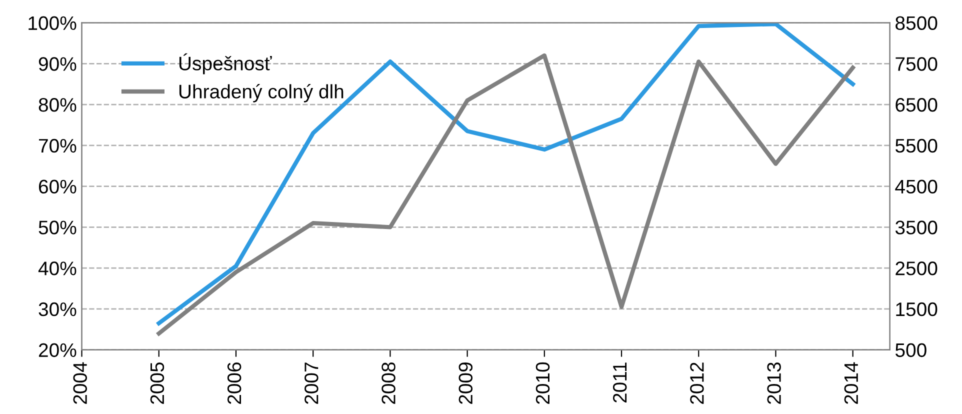  Describe the element at coordinates (234, 383) in the screenshot. I see `x-tick-label: 2006` at that location.